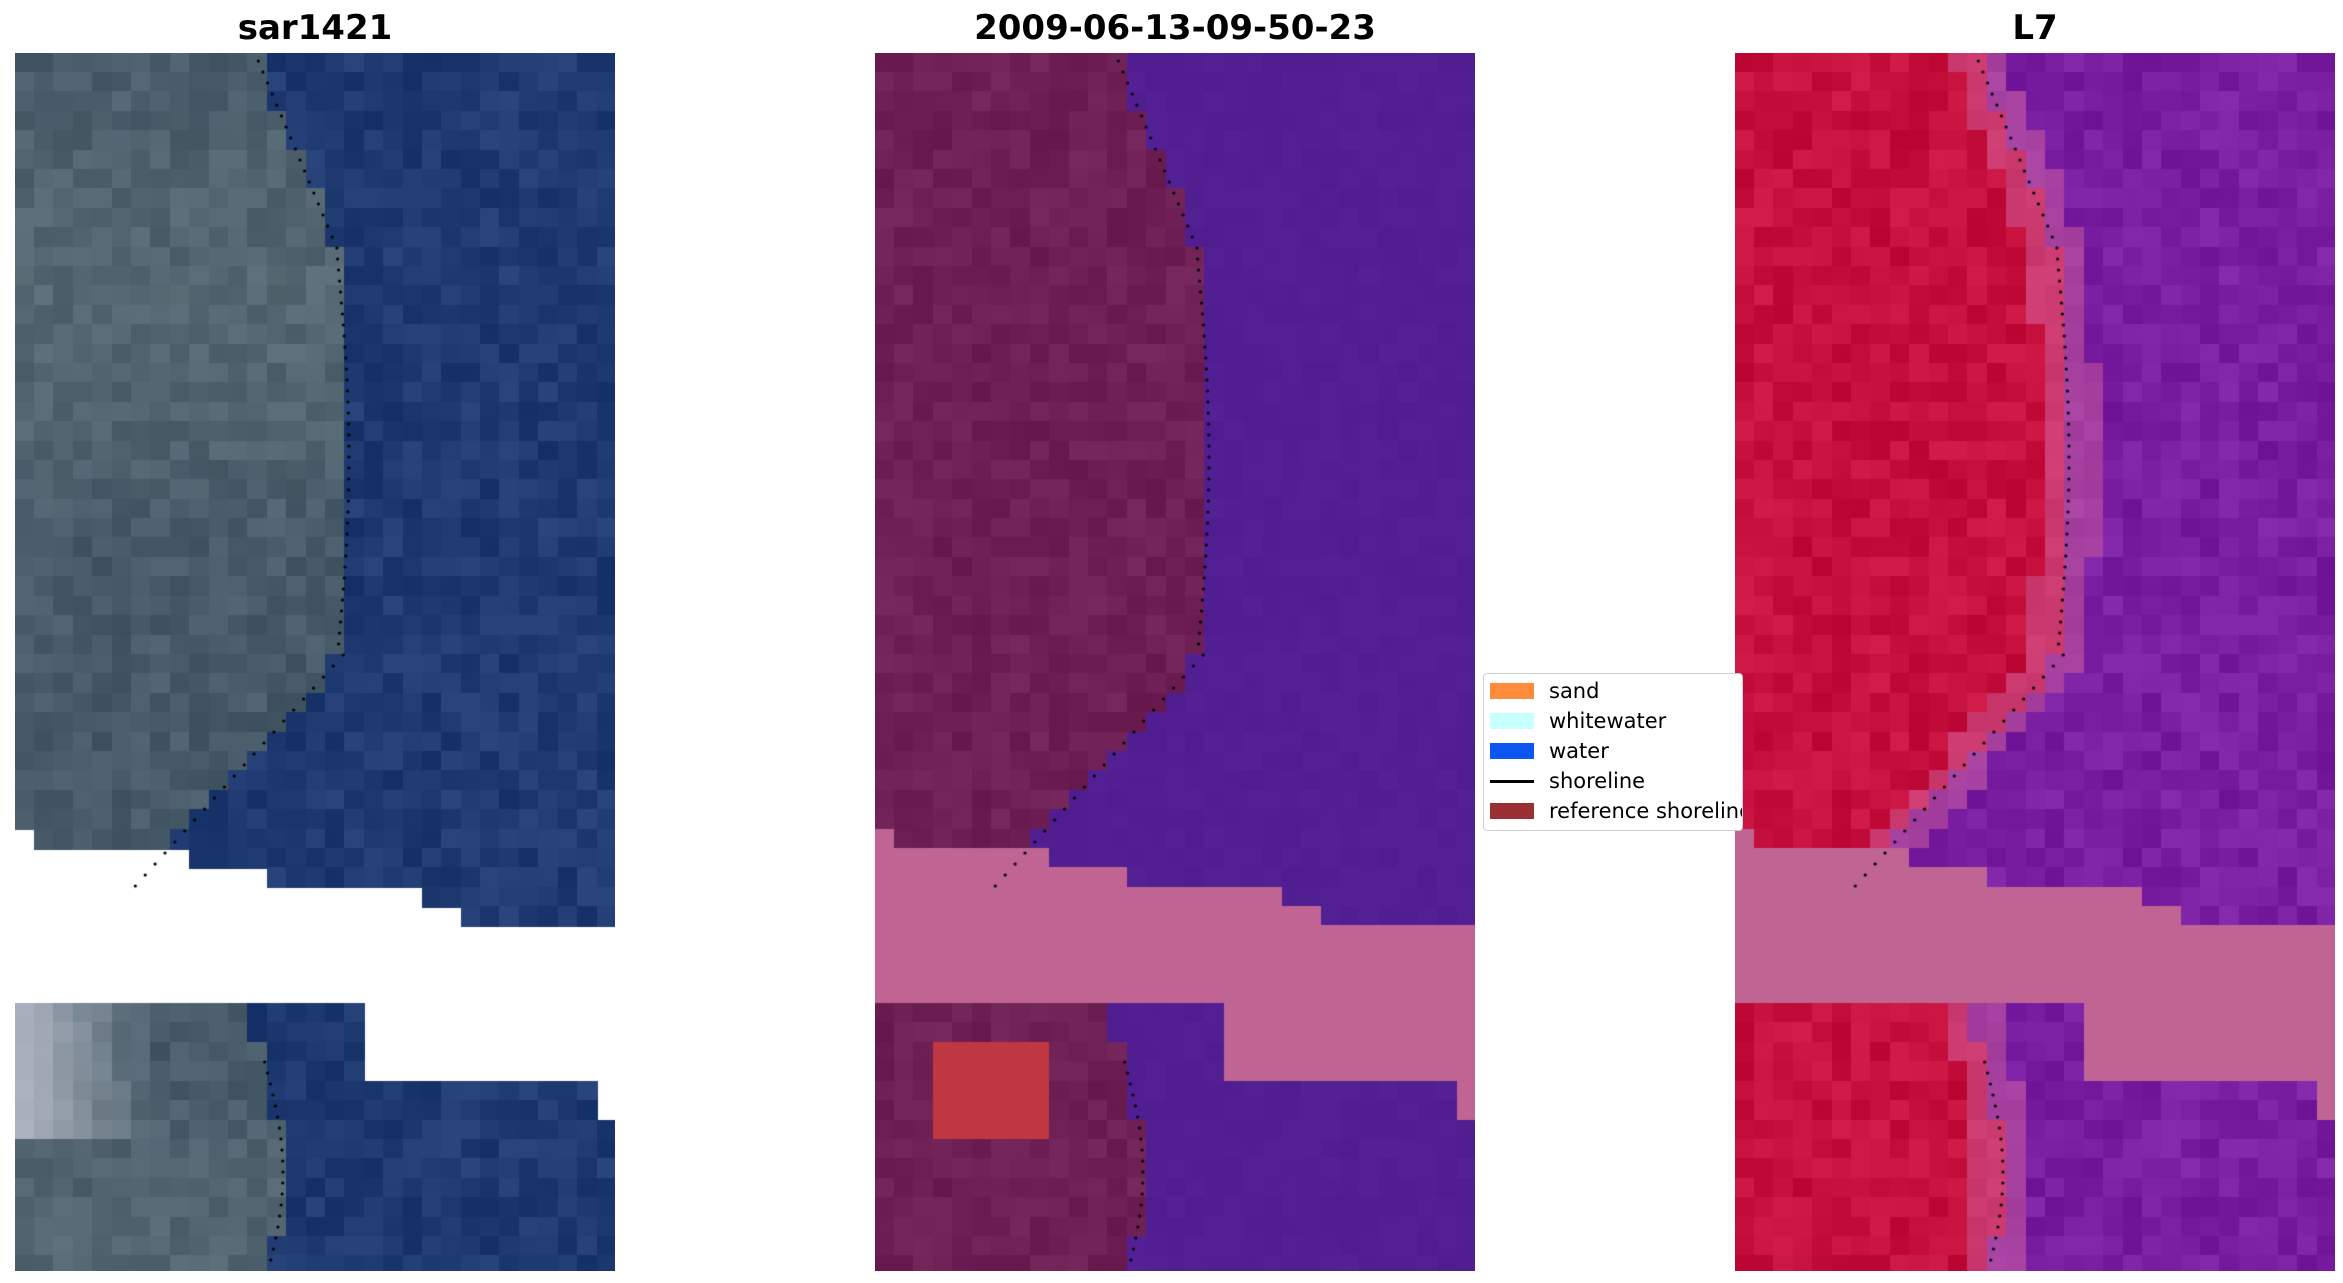 The image size is (2343, 1283). I want to click on legend-item-whitewater: whitewater, so click(1578, 721).